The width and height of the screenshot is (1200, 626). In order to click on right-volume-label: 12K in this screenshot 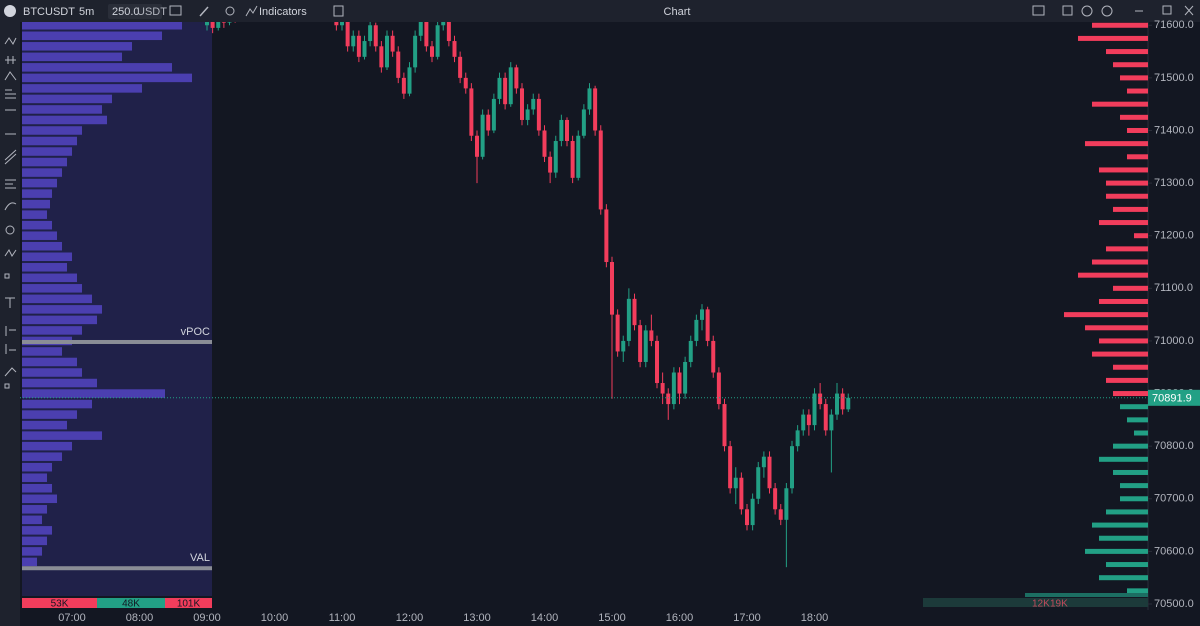, I will do `click(1041, 604)`.